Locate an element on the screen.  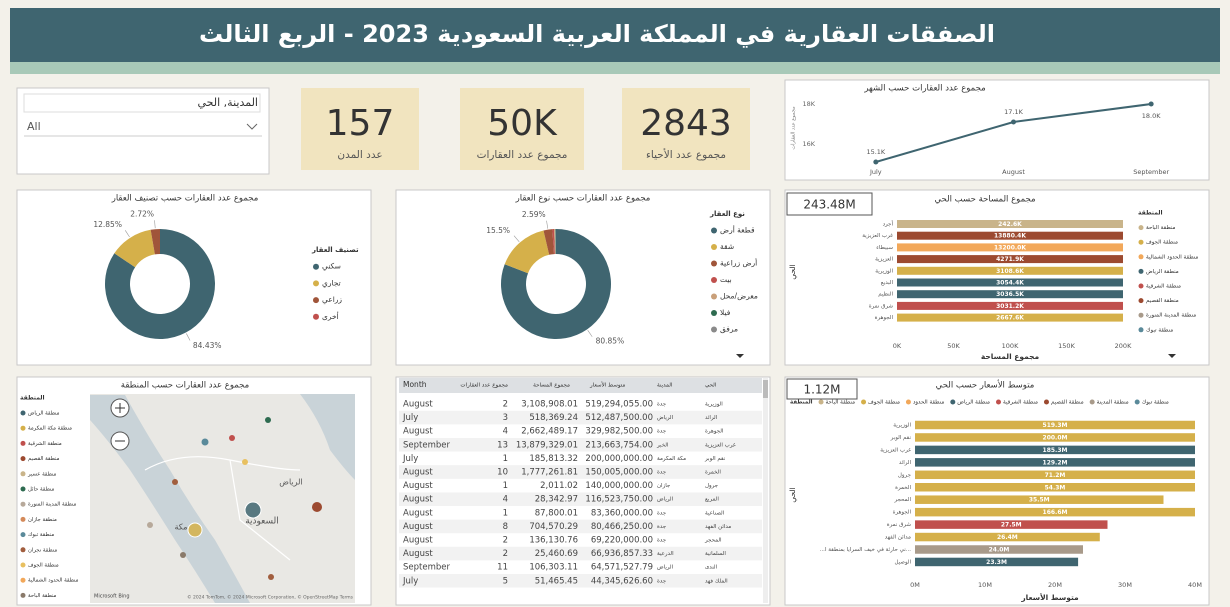
map-place: مكة is located at coordinates (181, 527).